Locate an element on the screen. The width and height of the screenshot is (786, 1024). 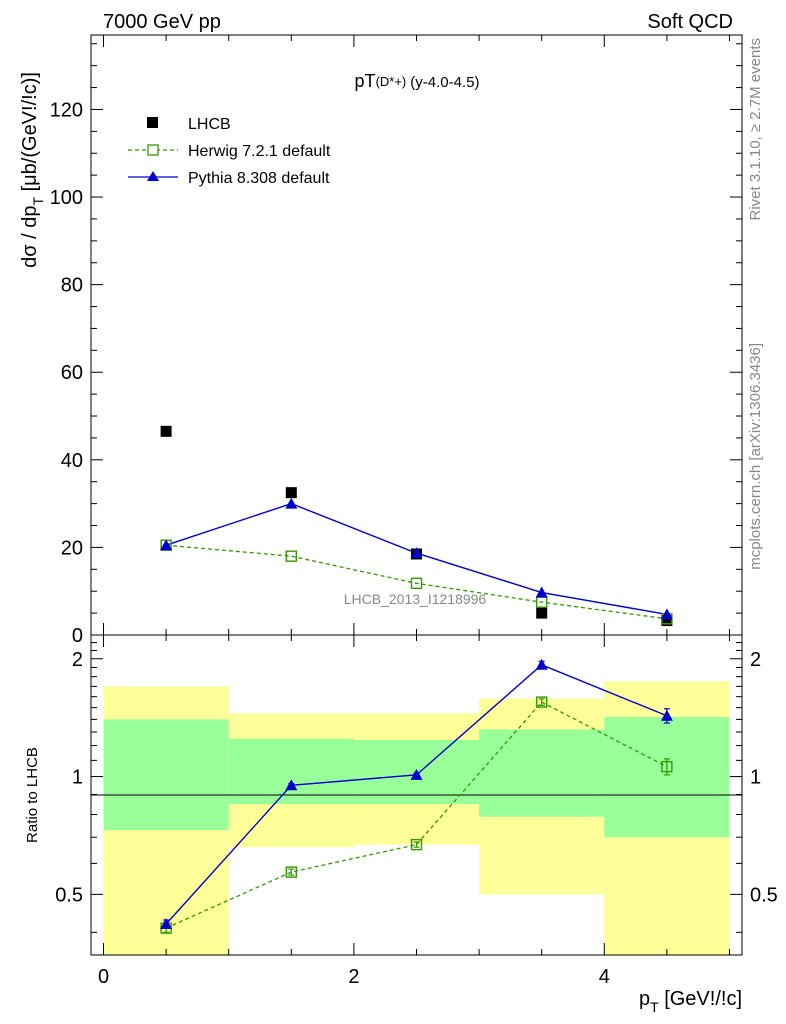
main-title: pT(D*+) (y-4.0-4.5) is located at coordinates (417, 81).